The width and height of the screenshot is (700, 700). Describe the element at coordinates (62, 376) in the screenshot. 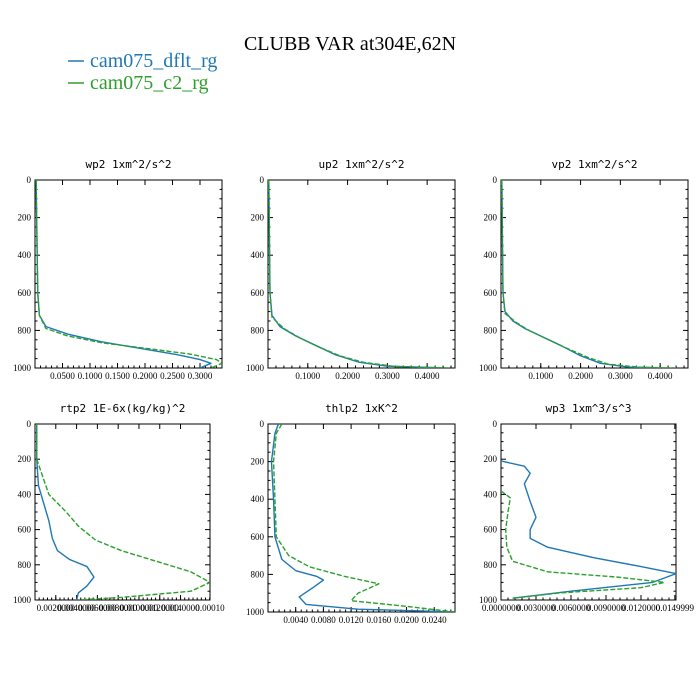

I see `x-tick-label: 0.0500` at that location.